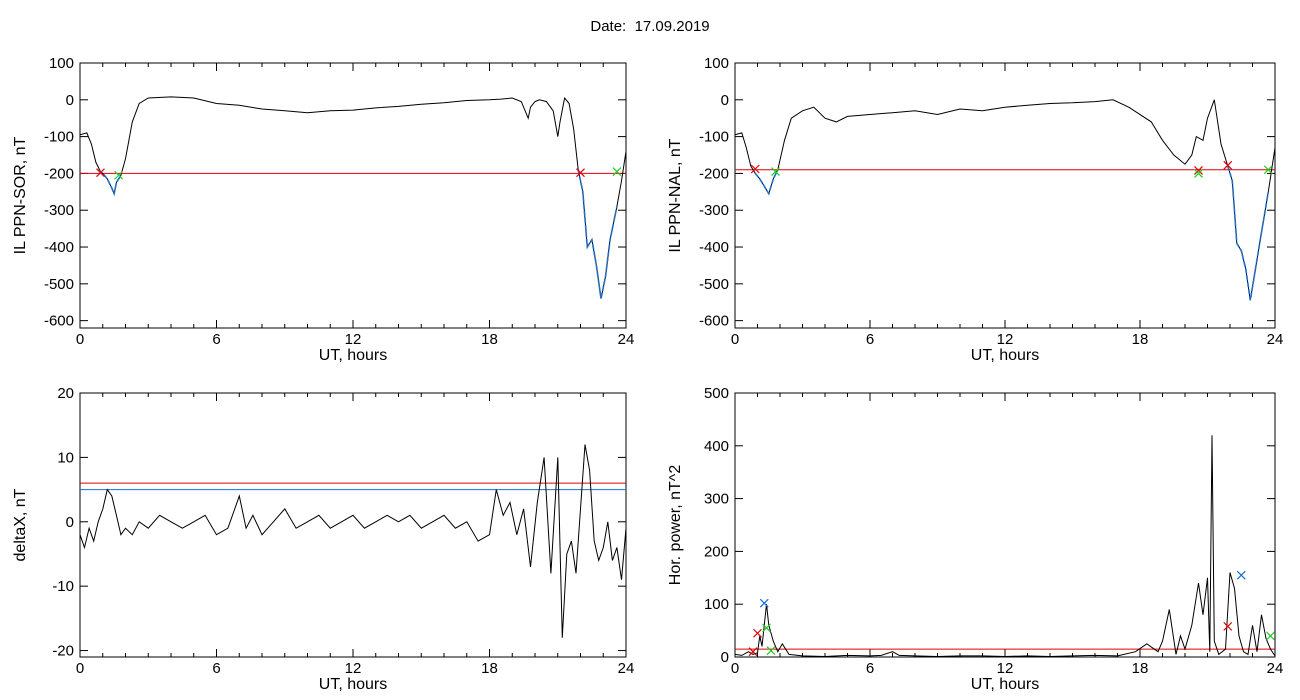  Describe the element at coordinates (672, 26) in the screenshot. I see `date-value: 17.09.2019` at that location.